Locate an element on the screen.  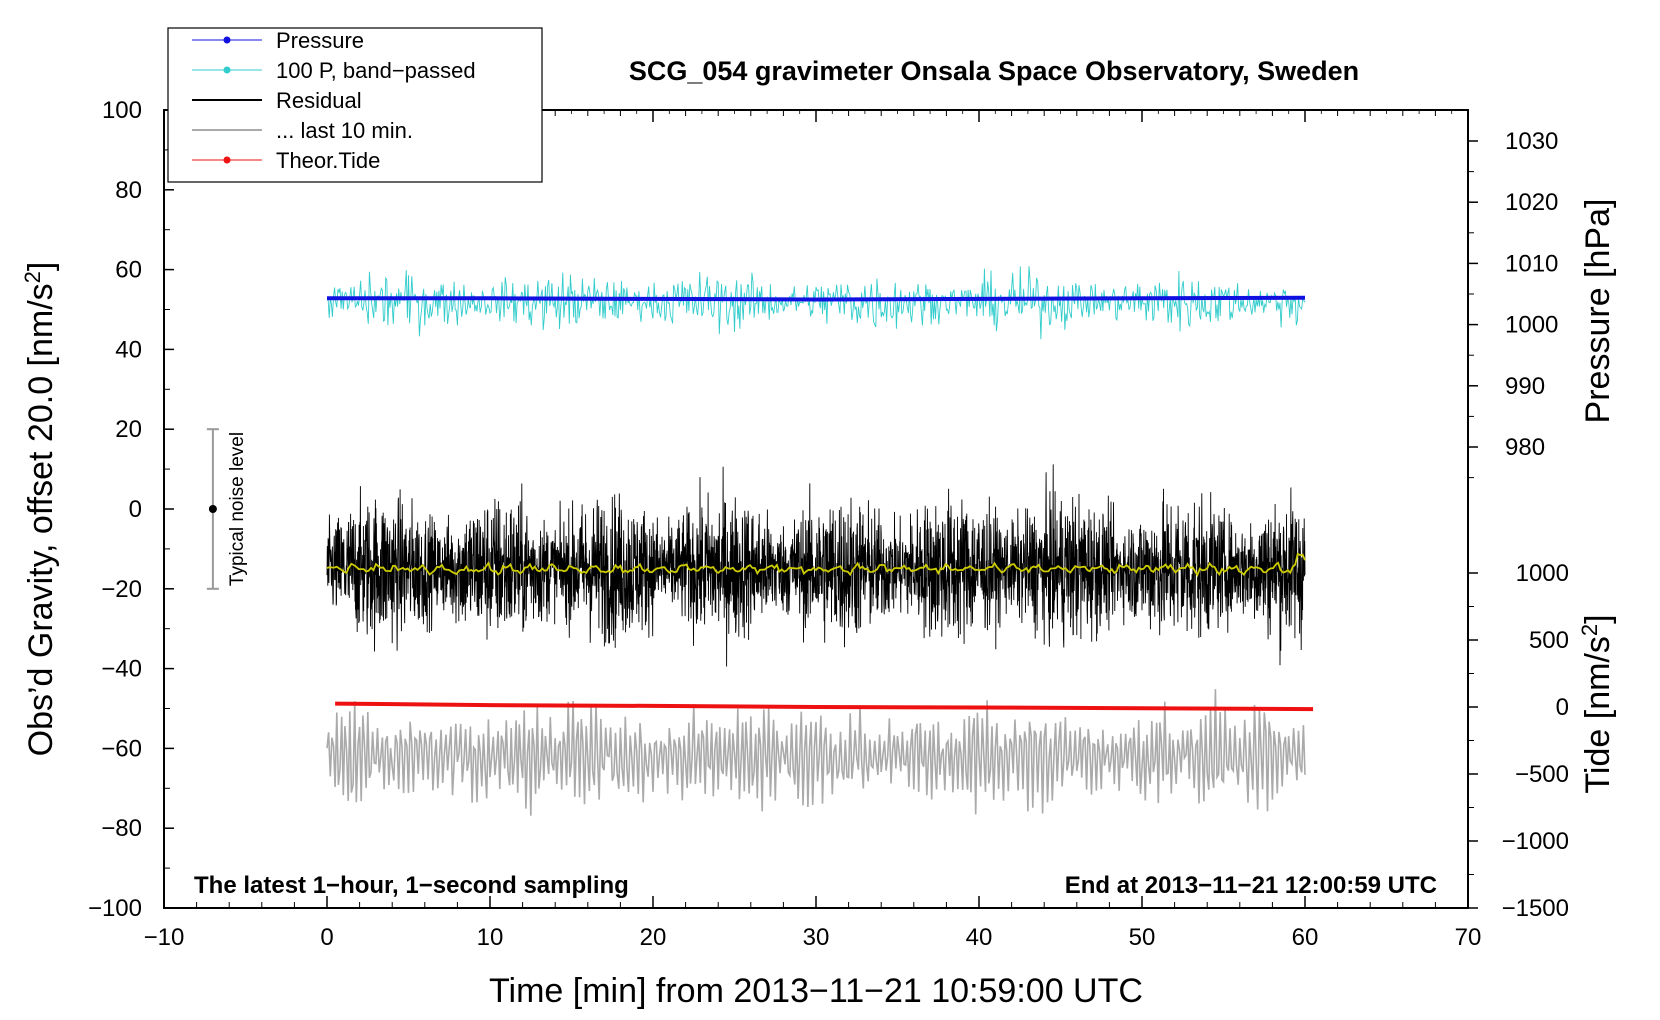
y-tick-label: 80 is located at coordinates (128, 190).